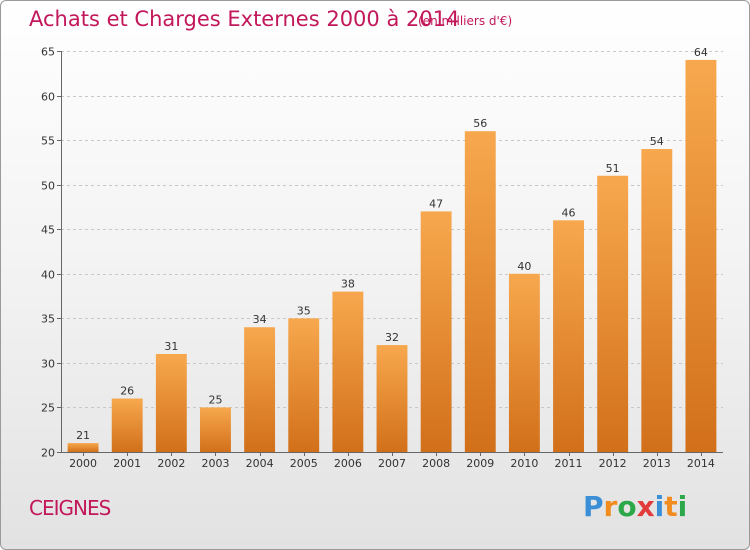 The width and height of the screenshot is (750, 550). Describe the element at coordinates (127, 463) in the screenshot. I see `x-tick-label: 2001` at that location.